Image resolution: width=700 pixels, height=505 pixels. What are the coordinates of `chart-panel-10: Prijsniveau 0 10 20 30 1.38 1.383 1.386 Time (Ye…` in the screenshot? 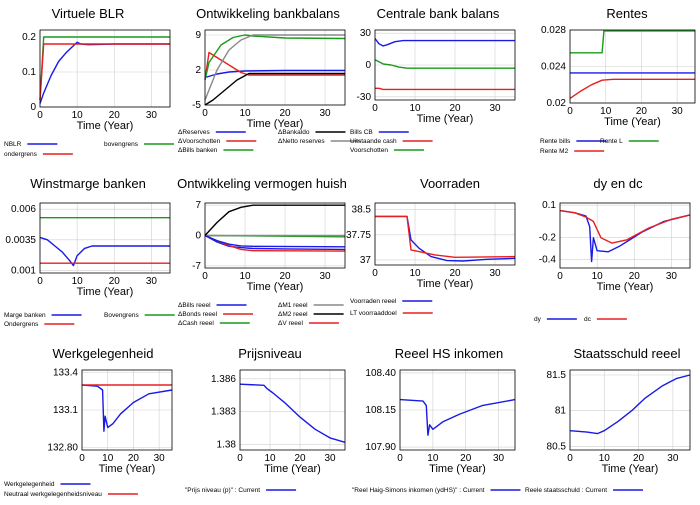 It's located at (265, 420).